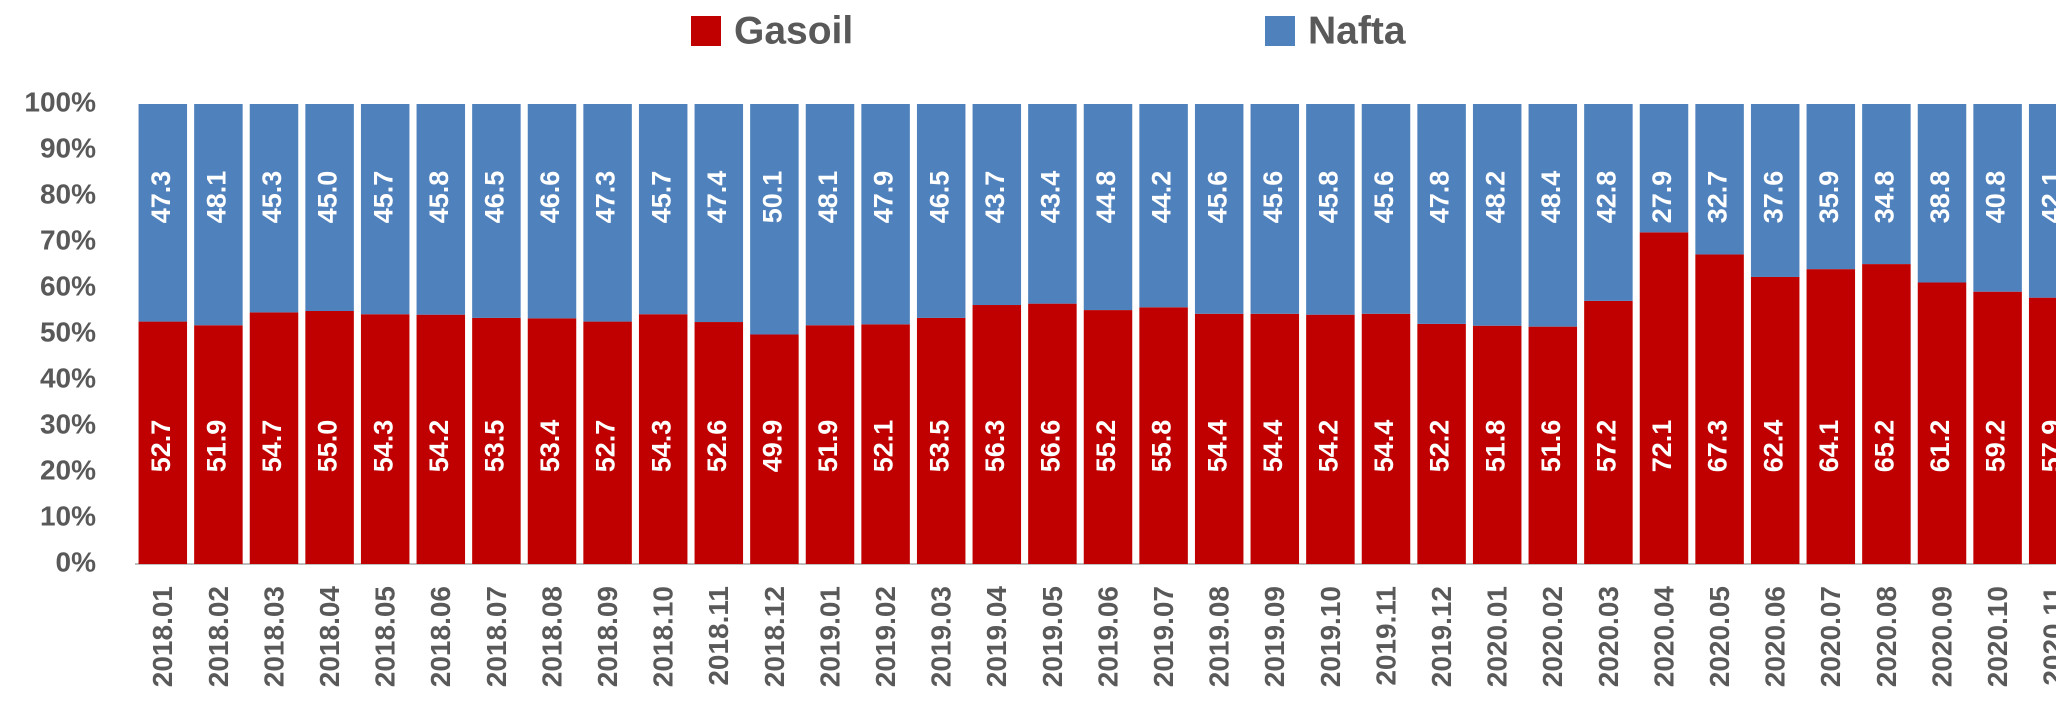 The height and width of the screenshot is (712, 2056). Describe the element at coordinates (1330, 636) in the screenshot. I see `x-tick-label: 2019.10` at that location.